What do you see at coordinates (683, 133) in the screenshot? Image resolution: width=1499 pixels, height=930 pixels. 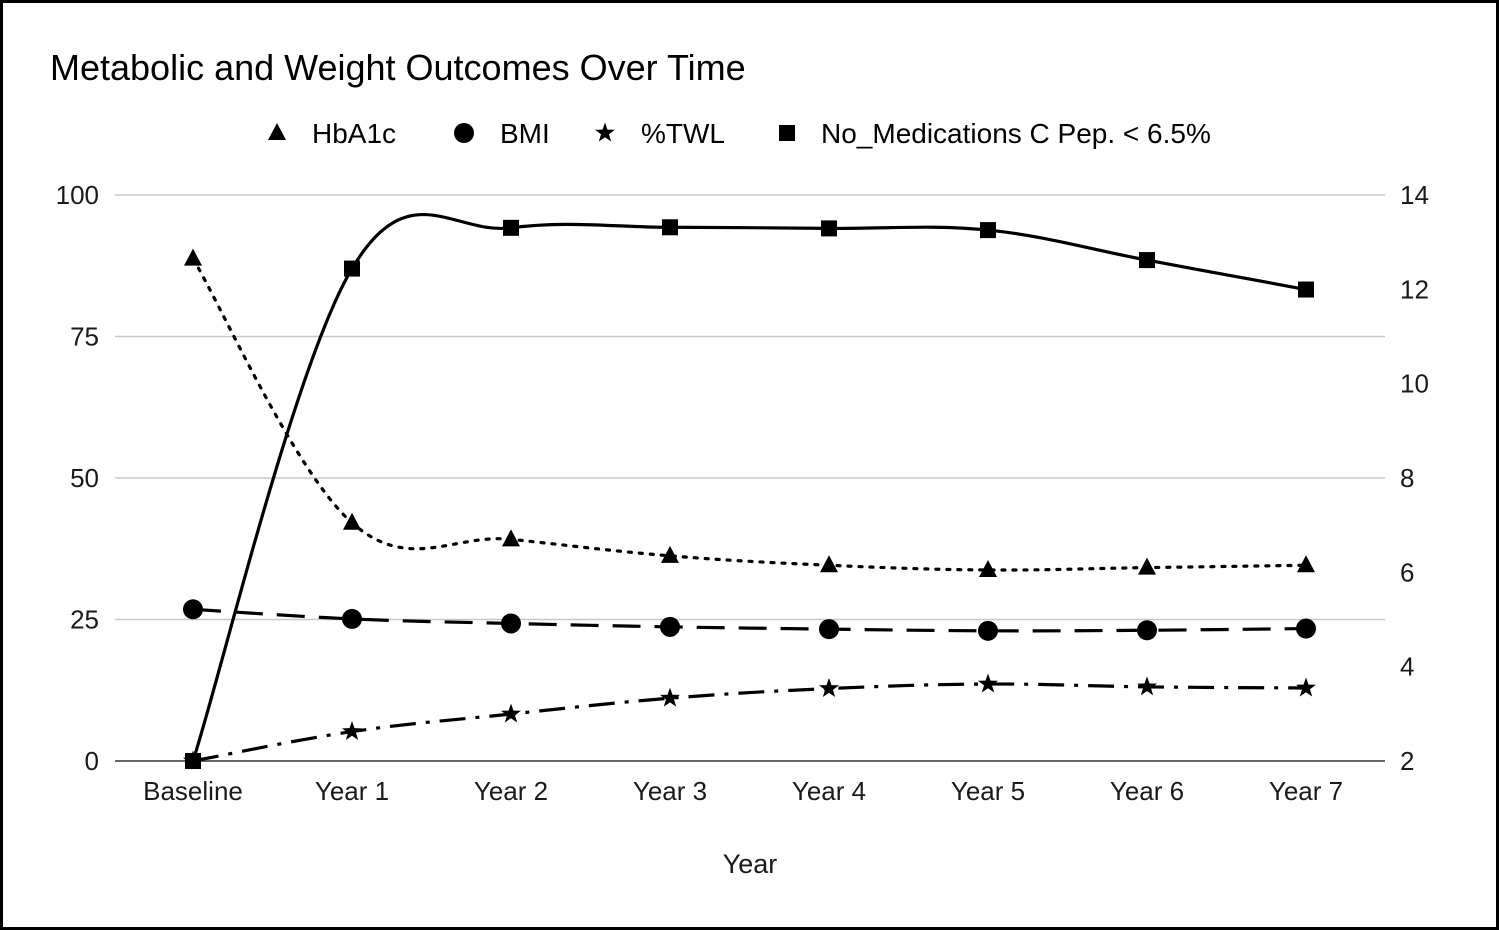 I see `legend-label: %TWL` at bounding box center [683, 133].